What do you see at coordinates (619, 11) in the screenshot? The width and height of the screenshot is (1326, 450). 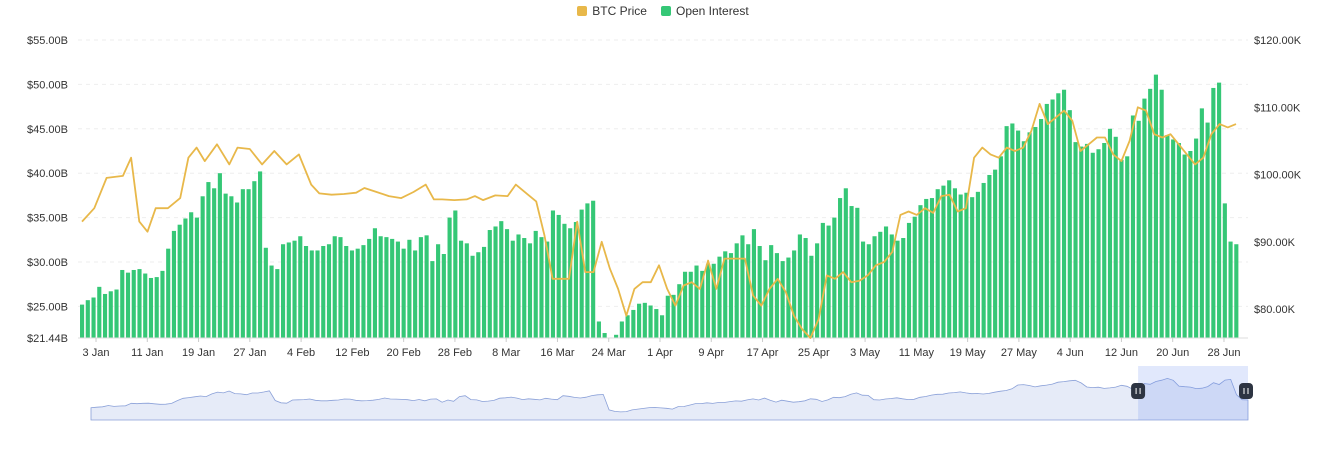 I see `legend-label-btc-price: BTC Price` at bounding box center [619, 11].